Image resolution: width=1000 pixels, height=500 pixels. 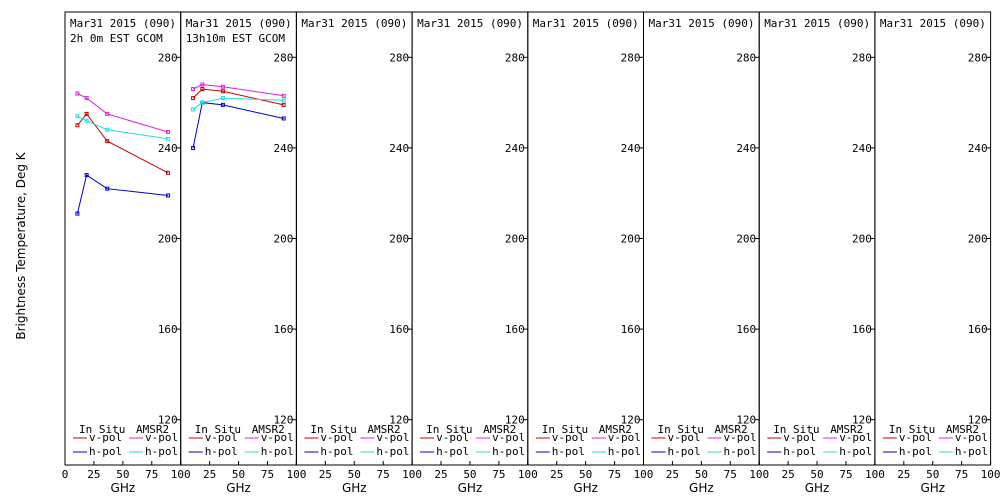 I want to click on panel-subtitle: 13h10m EST GCOM, so click(x=236, y=38).